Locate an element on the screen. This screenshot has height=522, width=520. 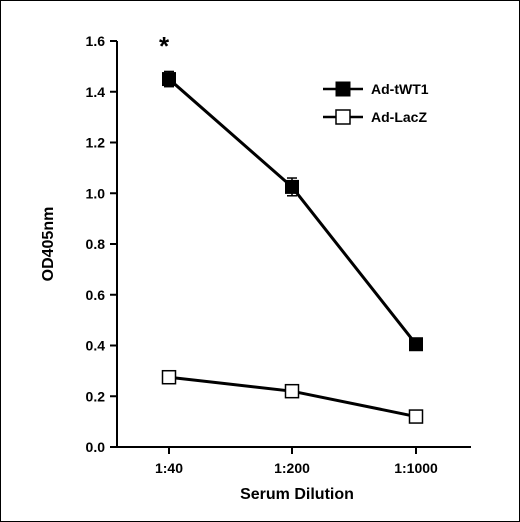
legend-label-ad-lacz: Ad-LacZ is located at coordinates (399, 117).